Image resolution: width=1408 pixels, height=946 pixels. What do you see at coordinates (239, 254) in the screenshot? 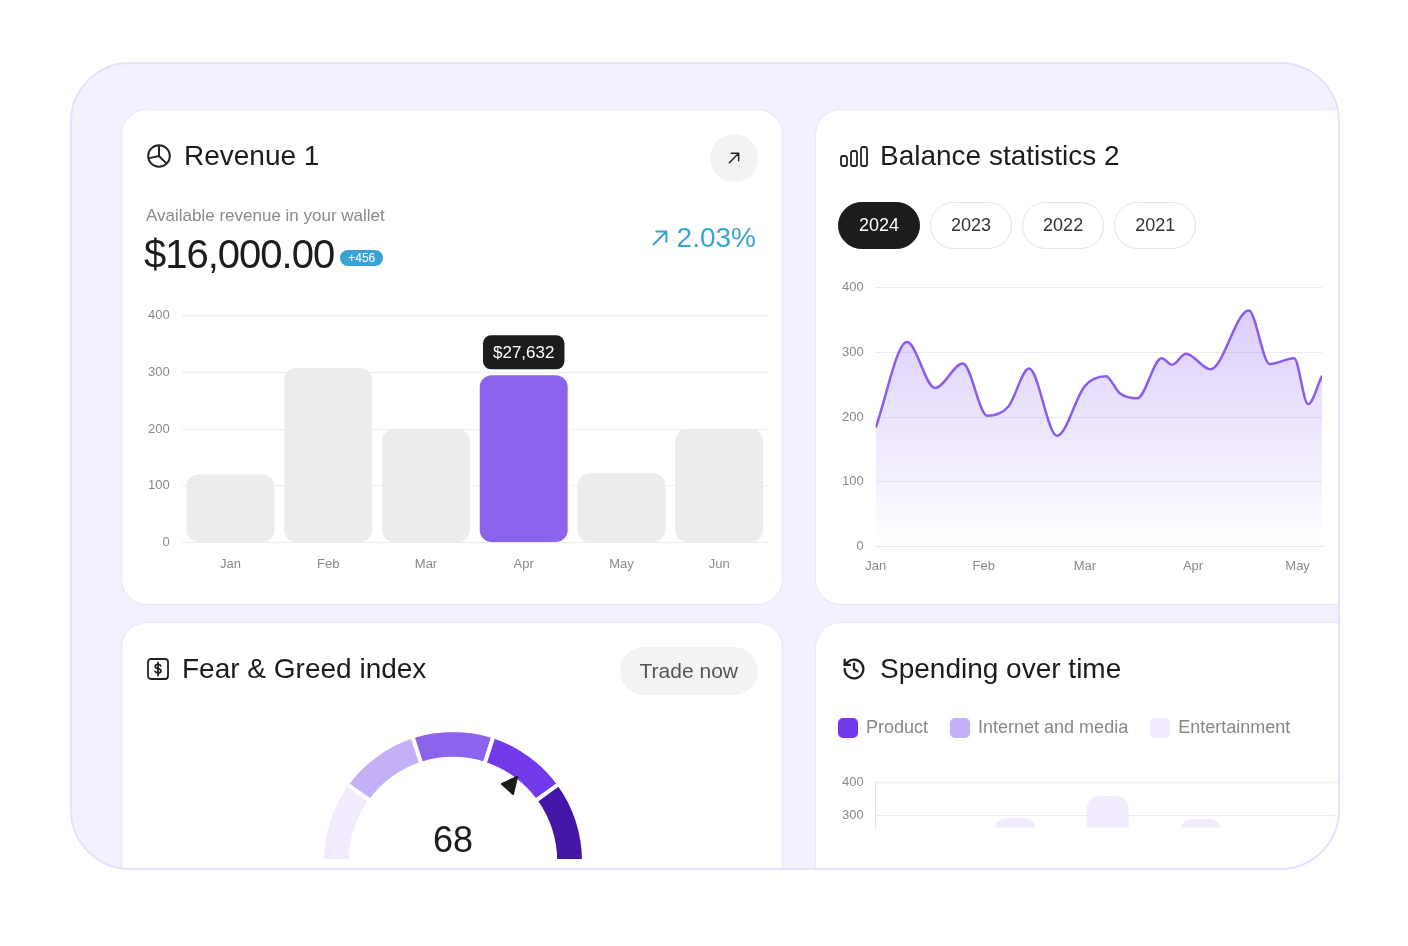
I see `text: $16,000.00` at bounding box center [239, 254].